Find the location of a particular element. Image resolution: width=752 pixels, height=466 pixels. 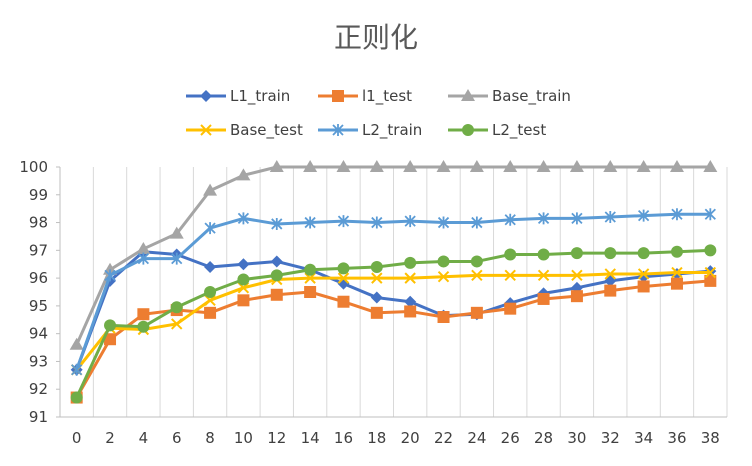

x-tick-label: 10 is located at coordinates (243, 438).